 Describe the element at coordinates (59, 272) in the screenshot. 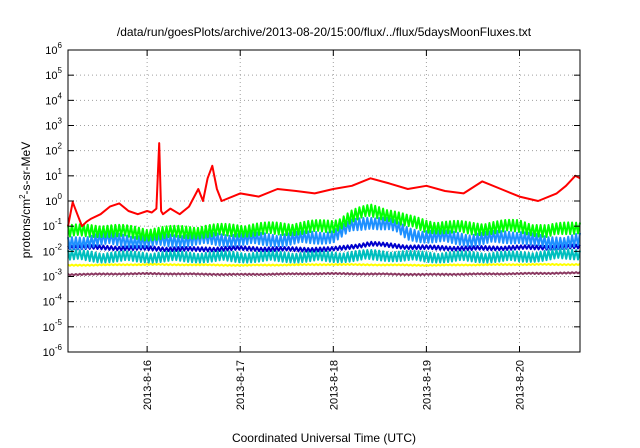

I see `y-tick-exponent: -3` at that location.